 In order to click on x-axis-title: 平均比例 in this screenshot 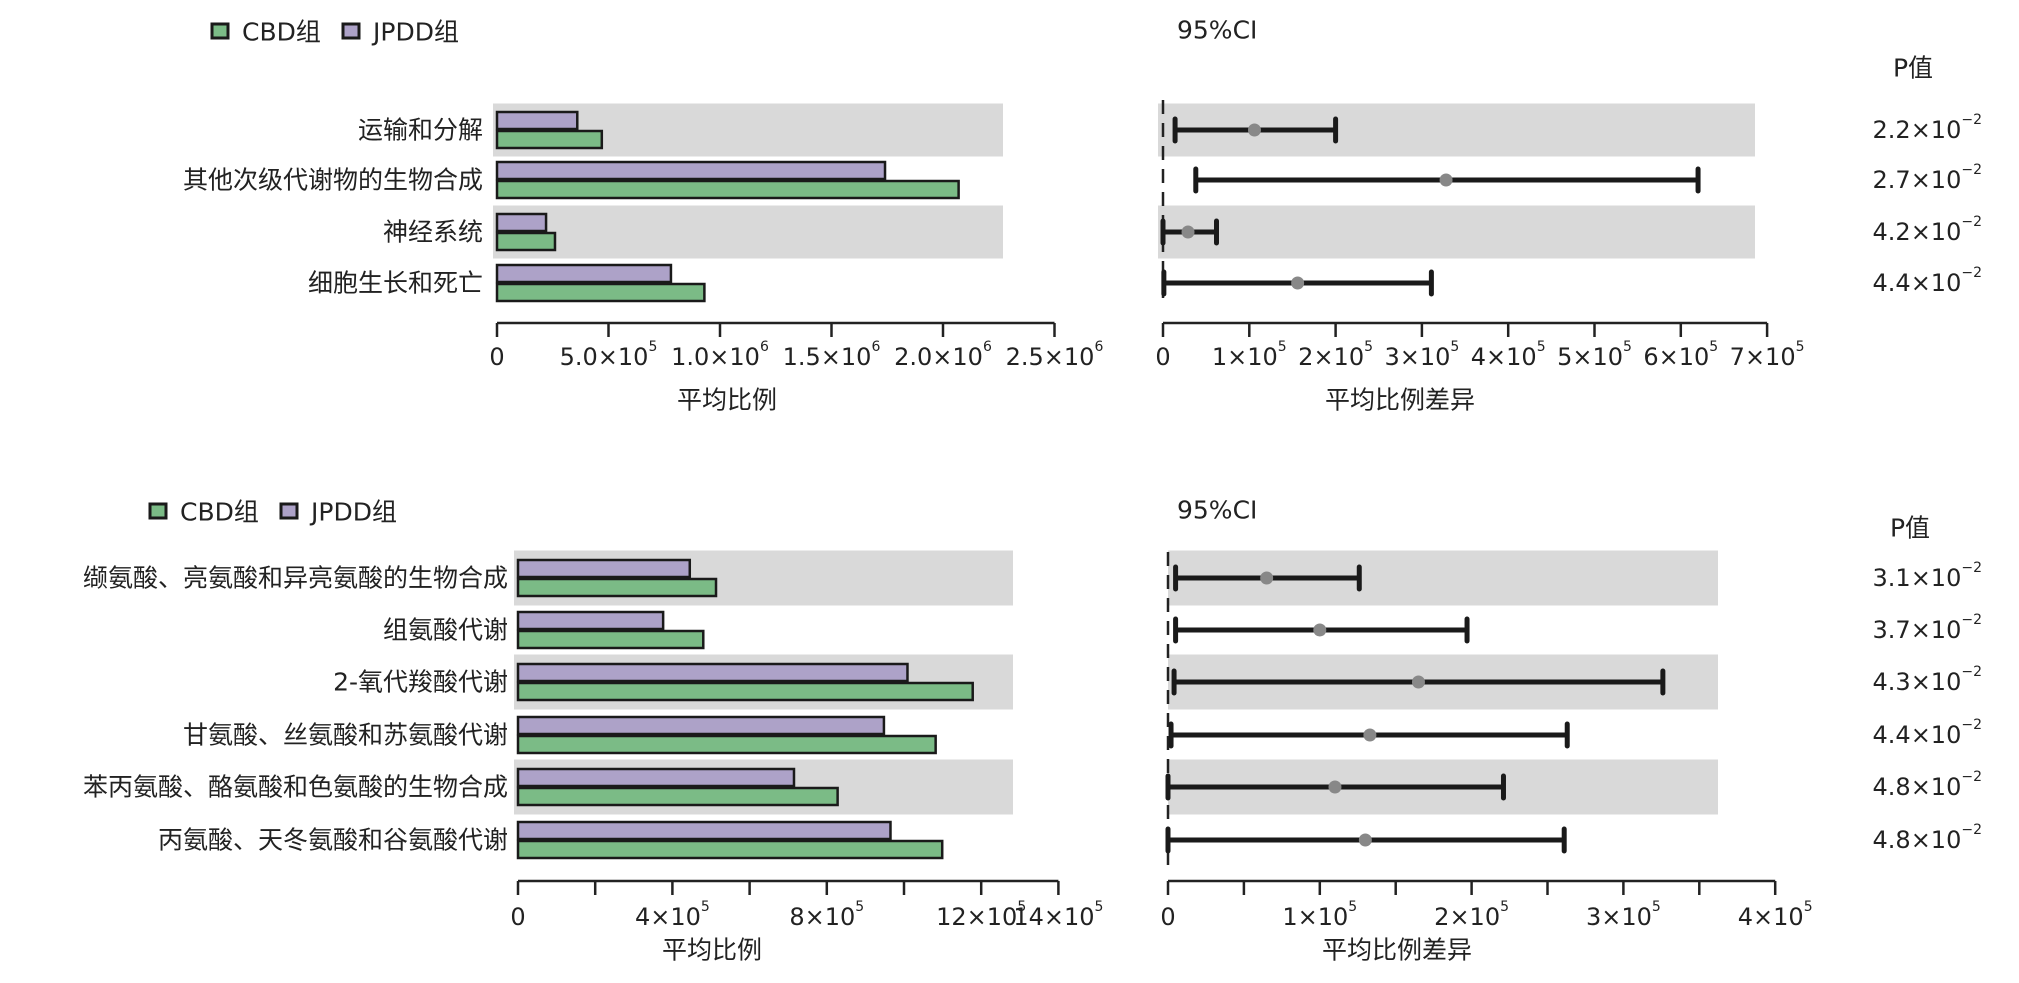, I will do `click(712, 950)`.